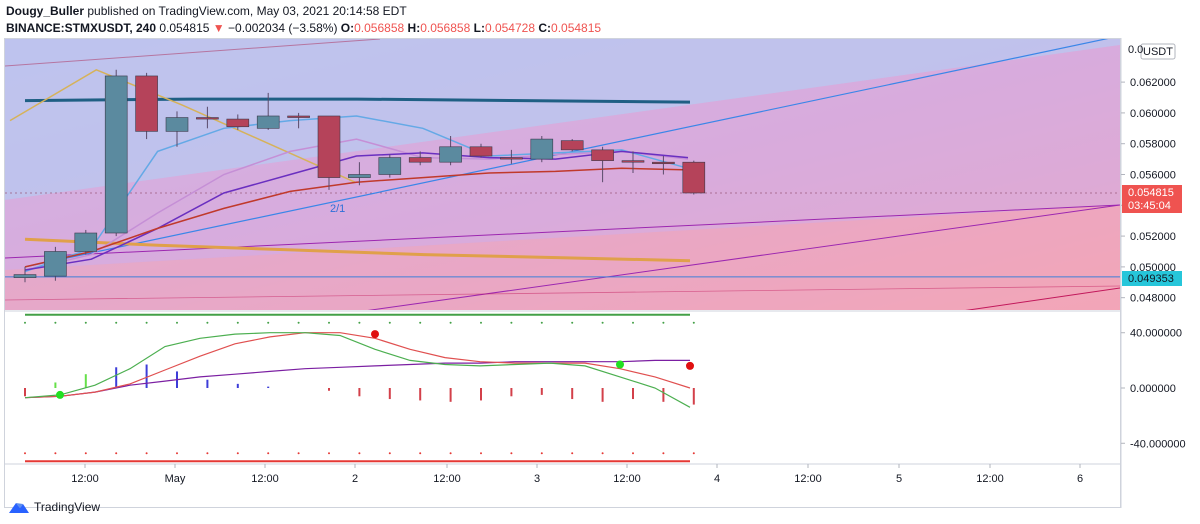  I want to click on osc-tick-label: 0.000000, so click(1153, 389).